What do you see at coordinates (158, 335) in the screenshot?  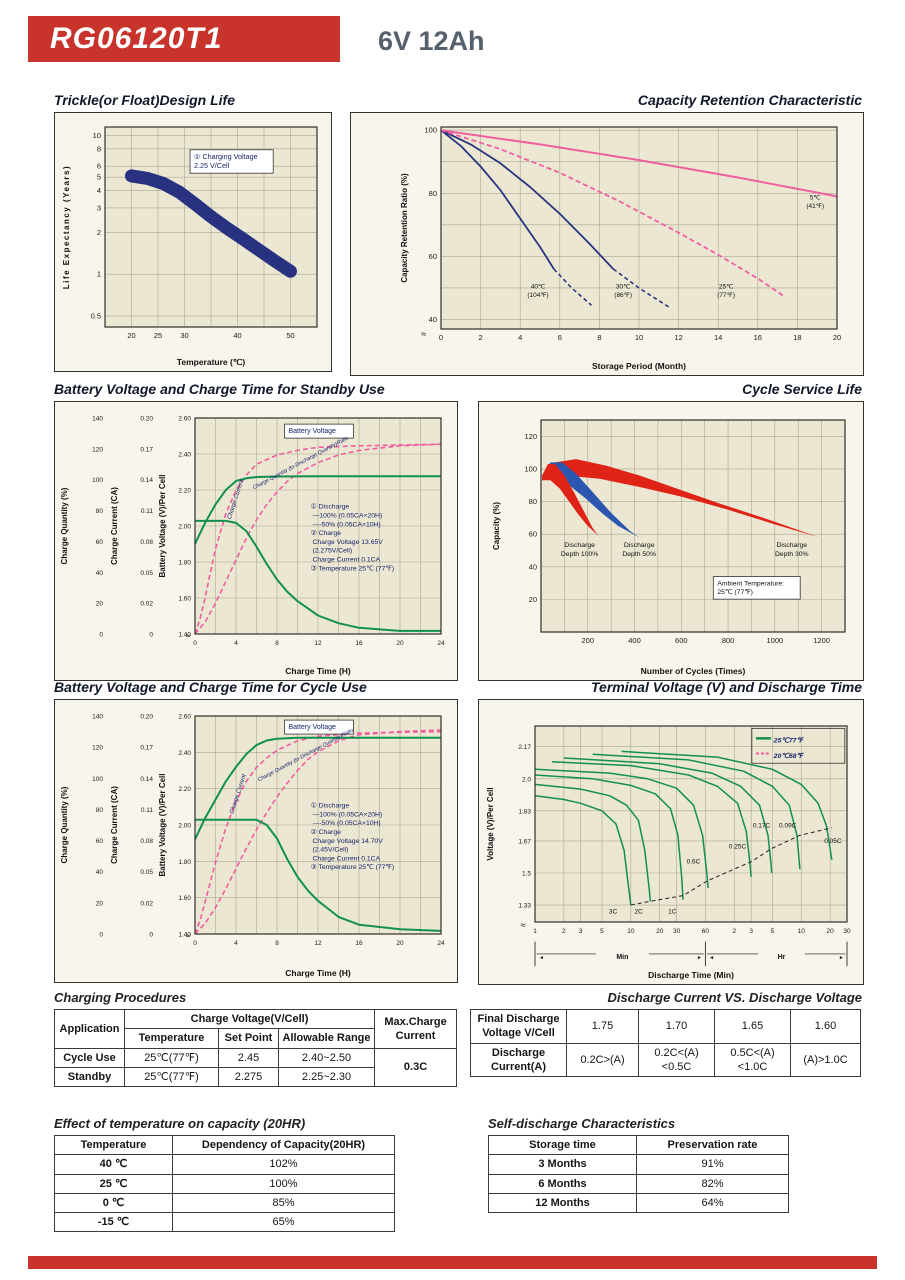 I see `svg-text: 25` at bounding box center [158, 335].